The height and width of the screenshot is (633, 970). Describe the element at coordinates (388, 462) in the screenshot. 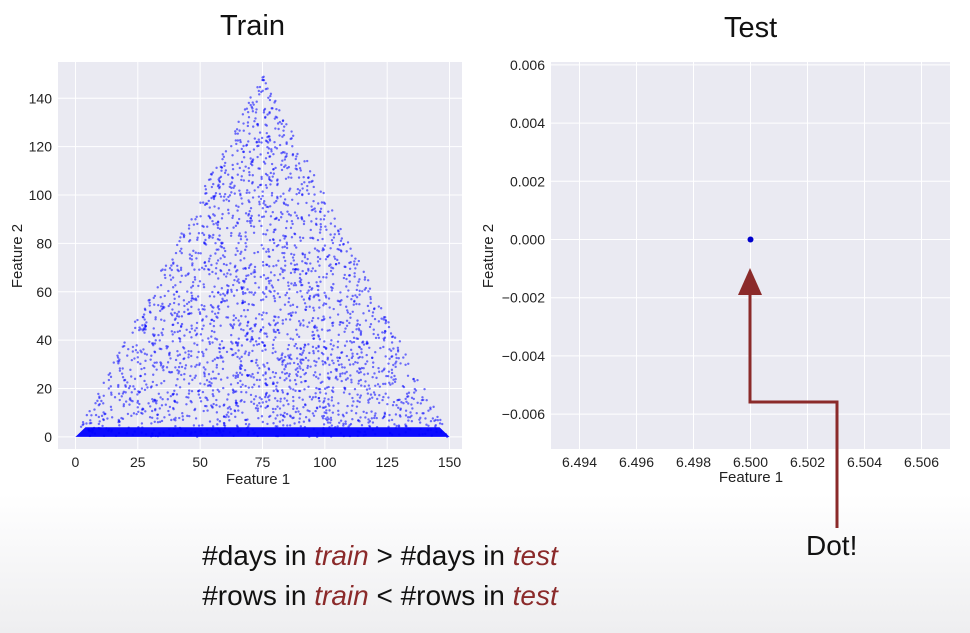

I see `train-x-tick-label: 125` at that location.